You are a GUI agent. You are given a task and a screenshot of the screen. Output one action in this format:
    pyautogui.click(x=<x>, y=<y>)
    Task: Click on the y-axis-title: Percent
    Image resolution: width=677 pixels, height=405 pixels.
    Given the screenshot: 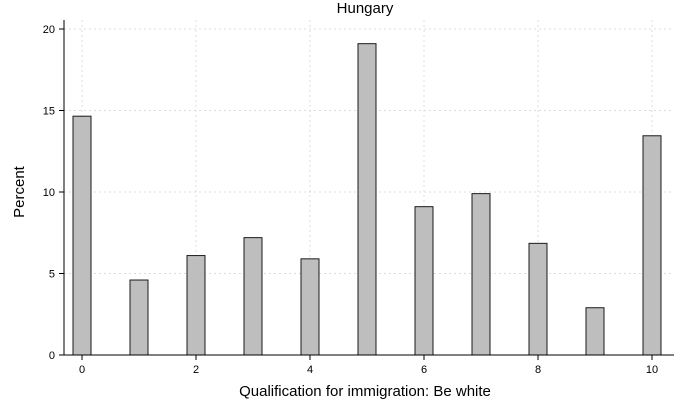 What is the action you would take?
    pyautogui.click(x=19, y=191)
    